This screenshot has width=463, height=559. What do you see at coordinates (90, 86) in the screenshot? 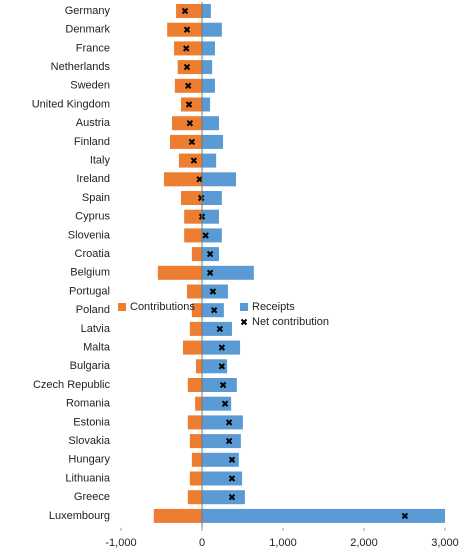
I see `y-tick-label: Sweden` at bounding box center [90, 86].